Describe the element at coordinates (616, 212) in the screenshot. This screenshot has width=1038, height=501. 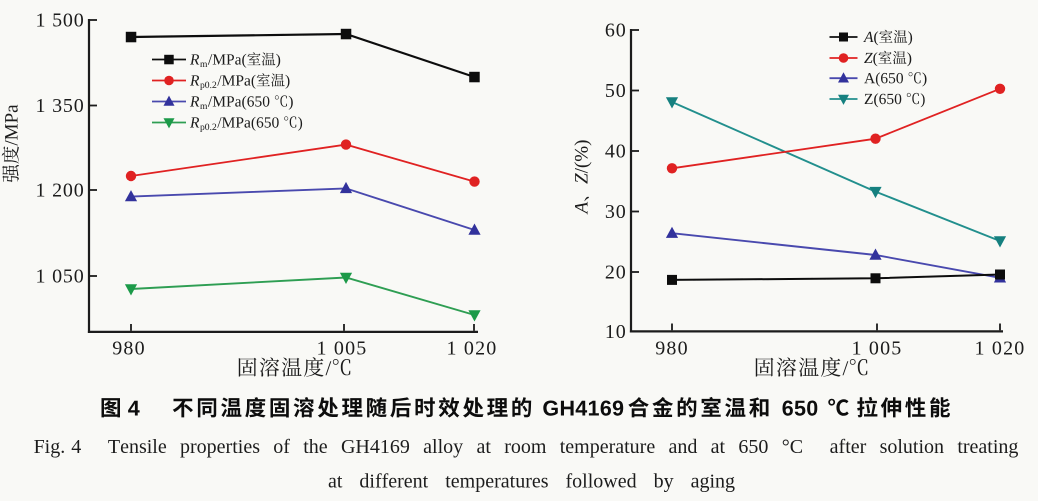
I see `svg-text: 30` at that location.